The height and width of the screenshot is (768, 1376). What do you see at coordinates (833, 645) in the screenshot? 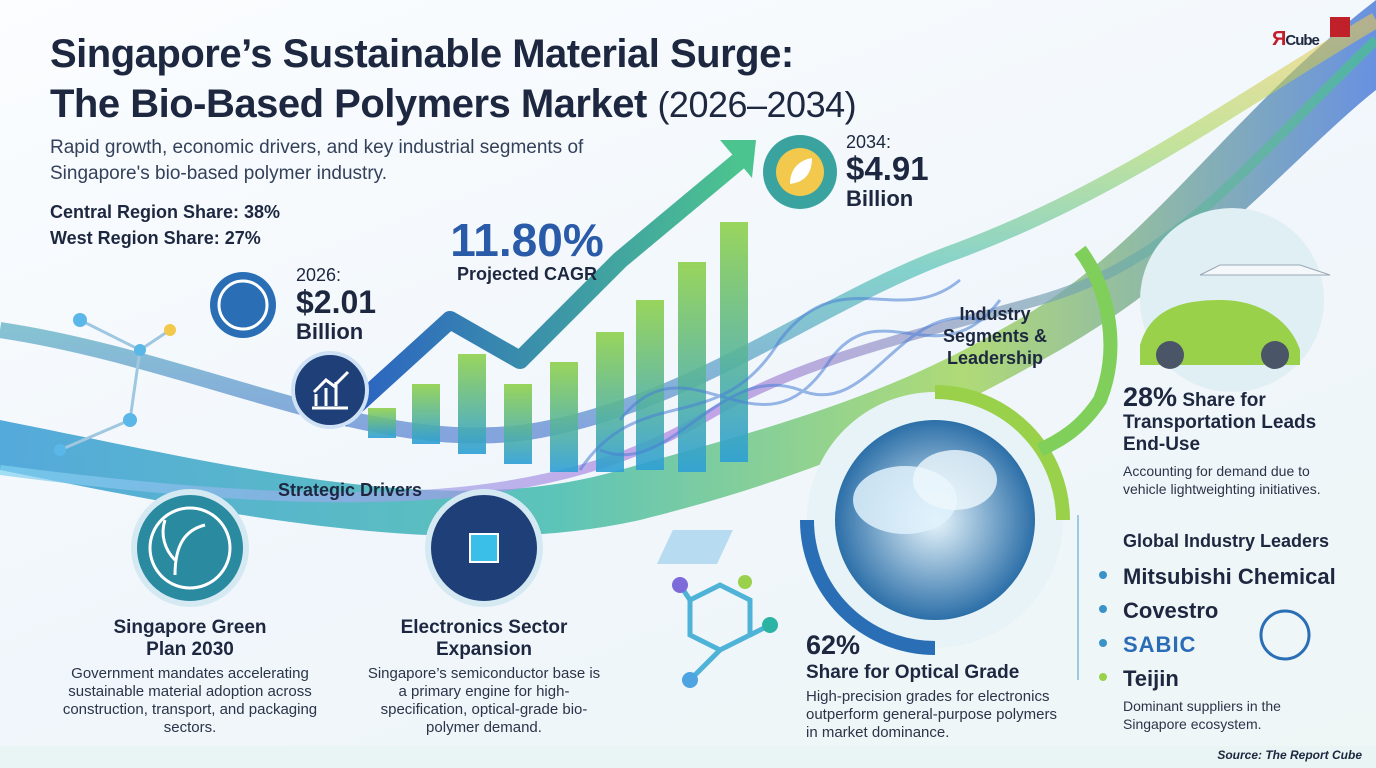
I see `optical-share: 62%` at bounding box center [833, 645].